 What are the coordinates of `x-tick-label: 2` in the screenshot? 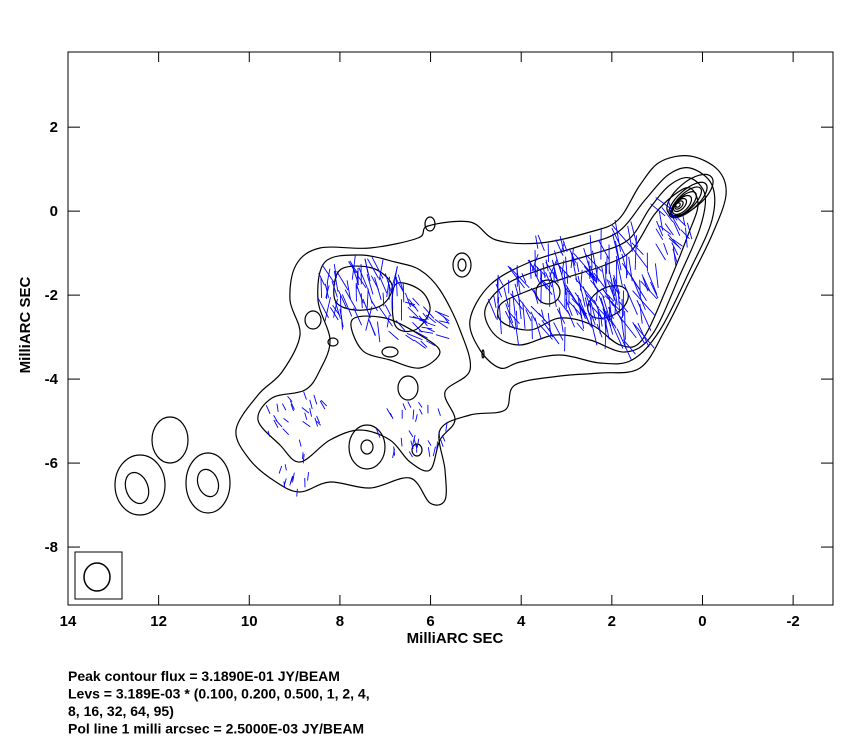 It's located at (612, 621).